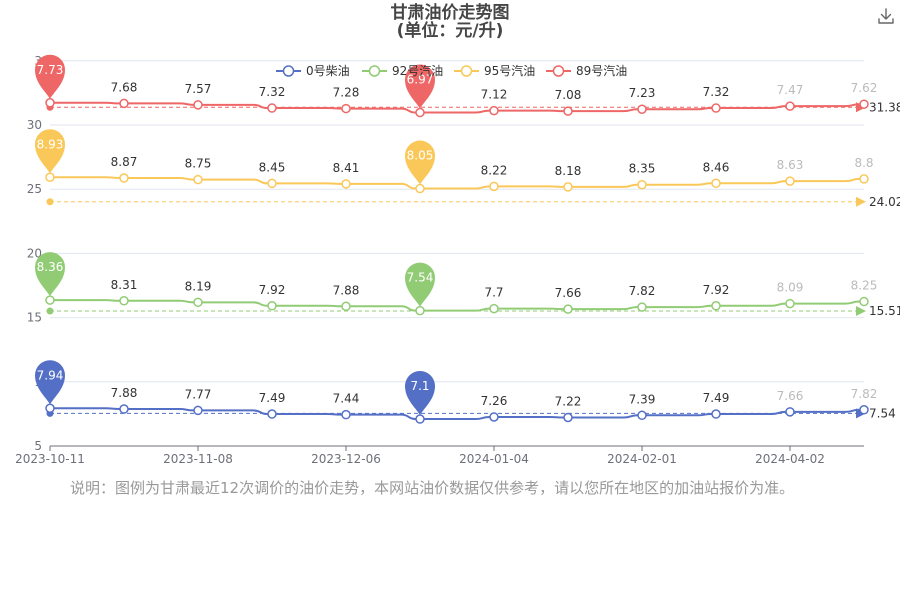 The height and width of the screenshot is (600, 900). Describe the element at coordinates (790, 90) in the screenshot. I see `data-label: 7.47` at that location.